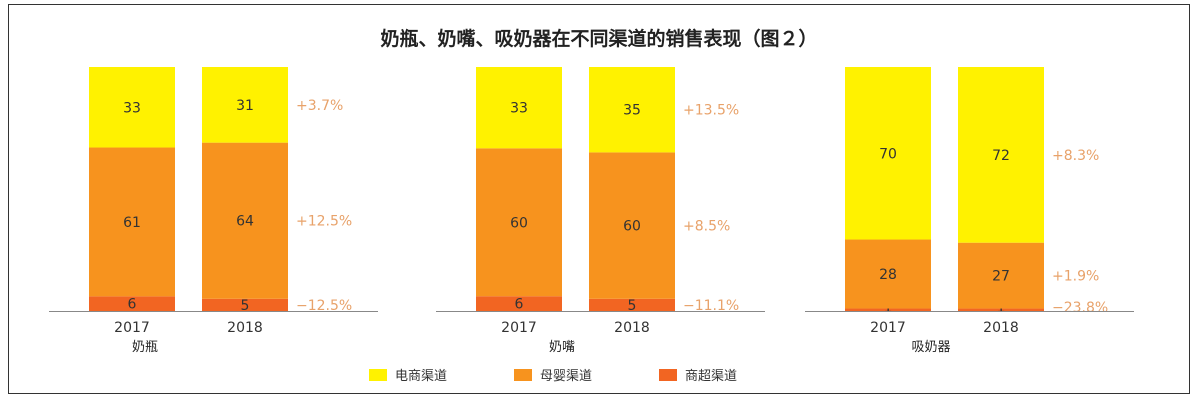  What do you see at coordinates (711, 111) in the screenshot?
I see `change-label-电商渠道: +13.5%` at bounding box center [711, 111].